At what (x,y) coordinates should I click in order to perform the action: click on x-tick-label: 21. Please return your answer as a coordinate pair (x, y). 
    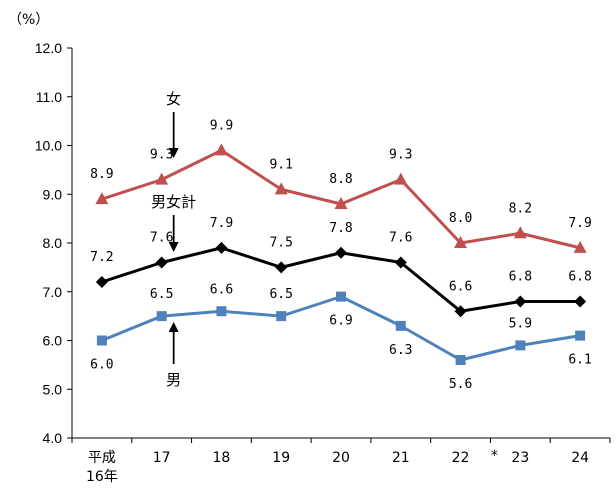
    Looking at the image, I should click on (401, 458).